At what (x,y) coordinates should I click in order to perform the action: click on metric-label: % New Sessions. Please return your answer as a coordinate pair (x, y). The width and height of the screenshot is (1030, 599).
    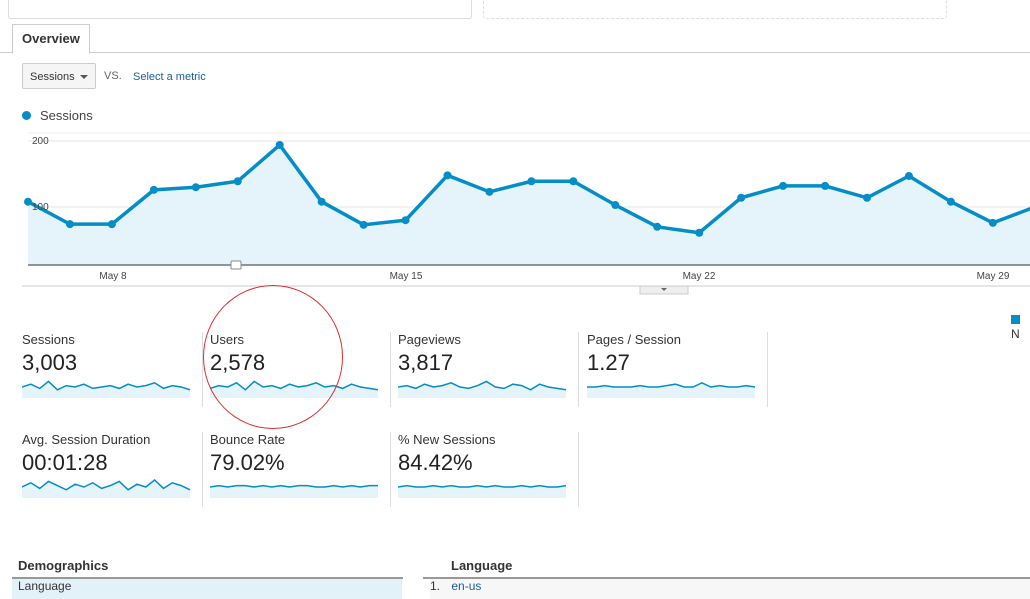
    Looking at the image, I should click on (447, 439).